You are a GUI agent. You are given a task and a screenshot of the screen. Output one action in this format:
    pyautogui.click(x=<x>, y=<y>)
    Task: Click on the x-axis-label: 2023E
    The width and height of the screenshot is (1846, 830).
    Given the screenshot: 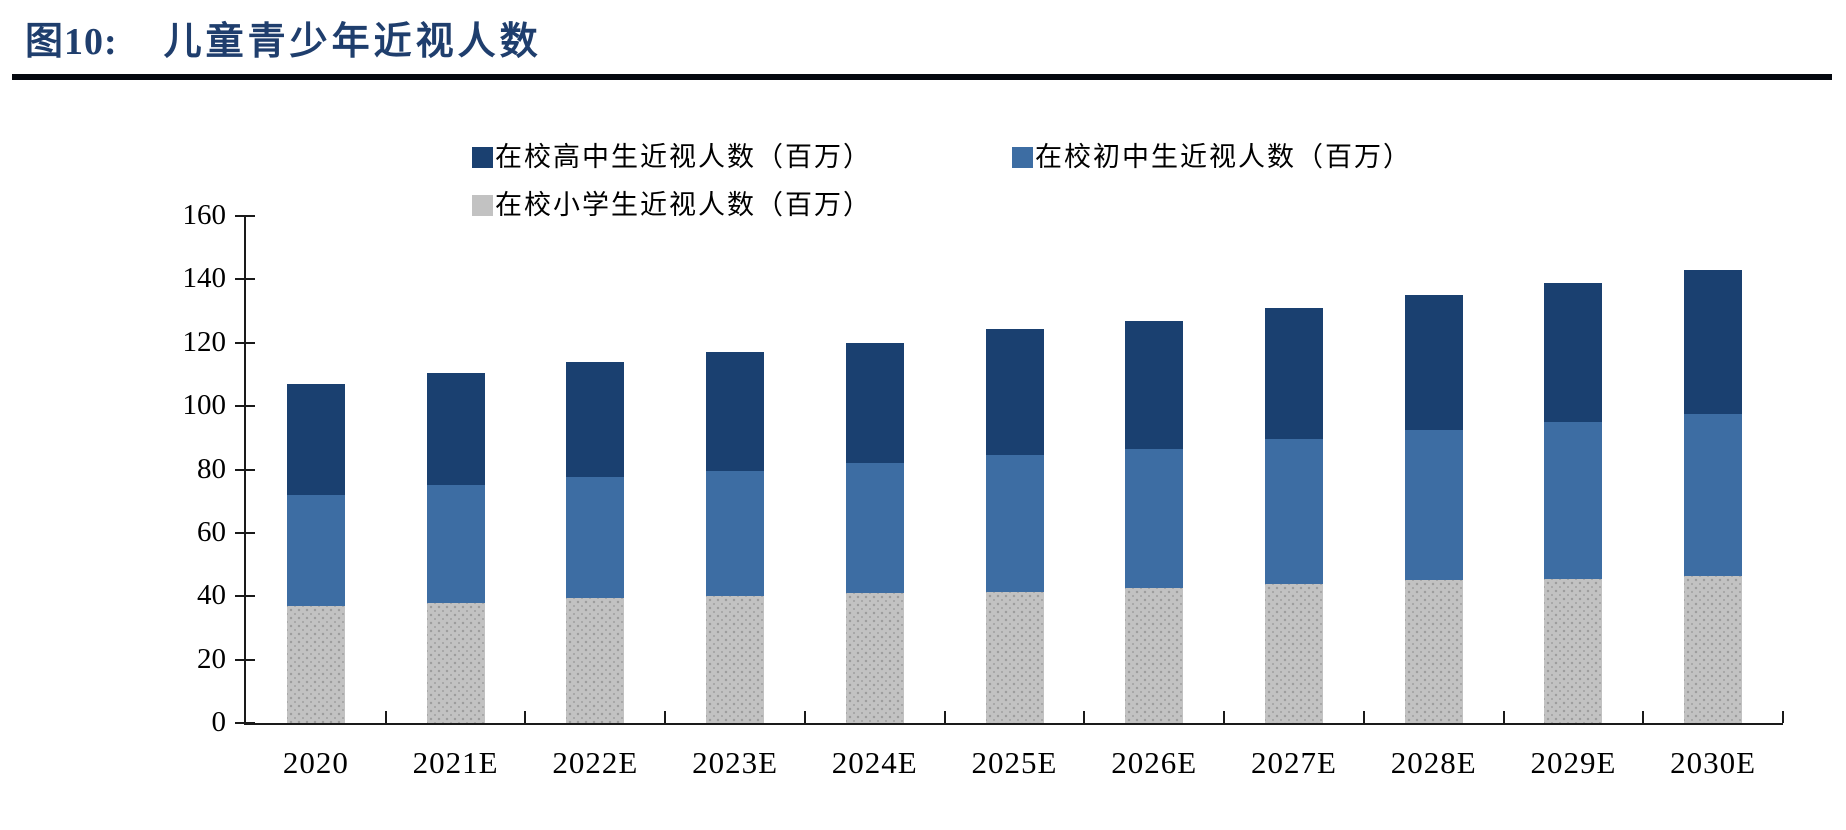 What is the action you would take?
    pyautogui.click(x=735, y=762)
    